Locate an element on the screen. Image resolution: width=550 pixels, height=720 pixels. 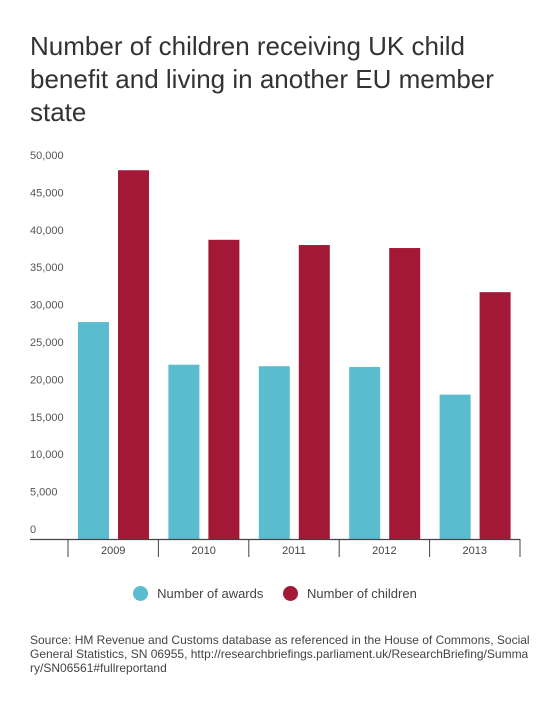
legend-item-children: Number of children is located at coordinates (350, 593).